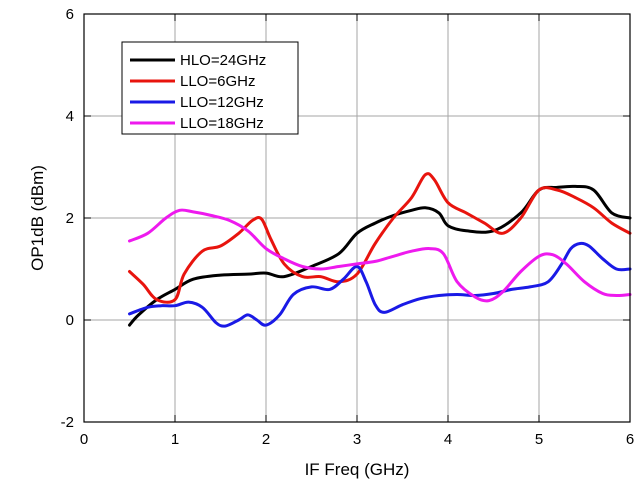 The height and width of the screenshot is (489, 636). I want to click on y-tick-label: 4, so click(70, 116).